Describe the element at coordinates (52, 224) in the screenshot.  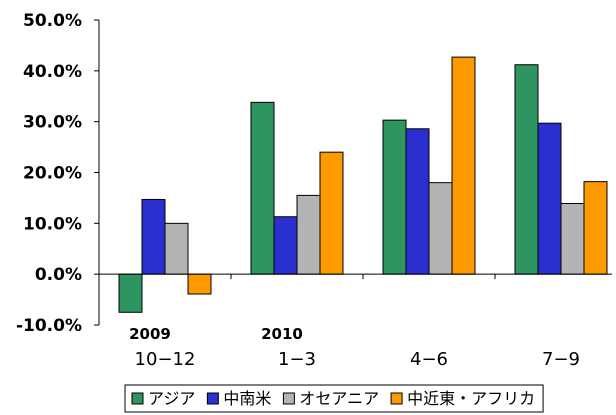
I see `y-tick-label: 10.0%` at that location.